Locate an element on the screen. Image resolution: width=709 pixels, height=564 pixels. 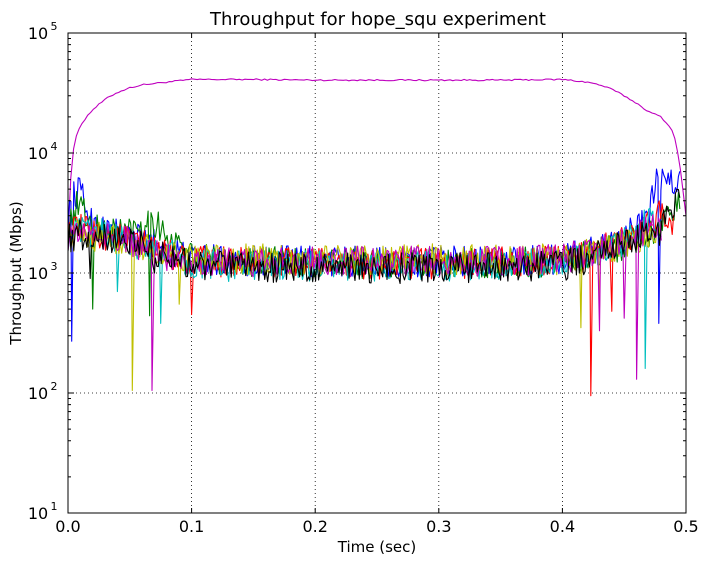
y-tick-label: 10 3 is located at coordinates (43, 271).